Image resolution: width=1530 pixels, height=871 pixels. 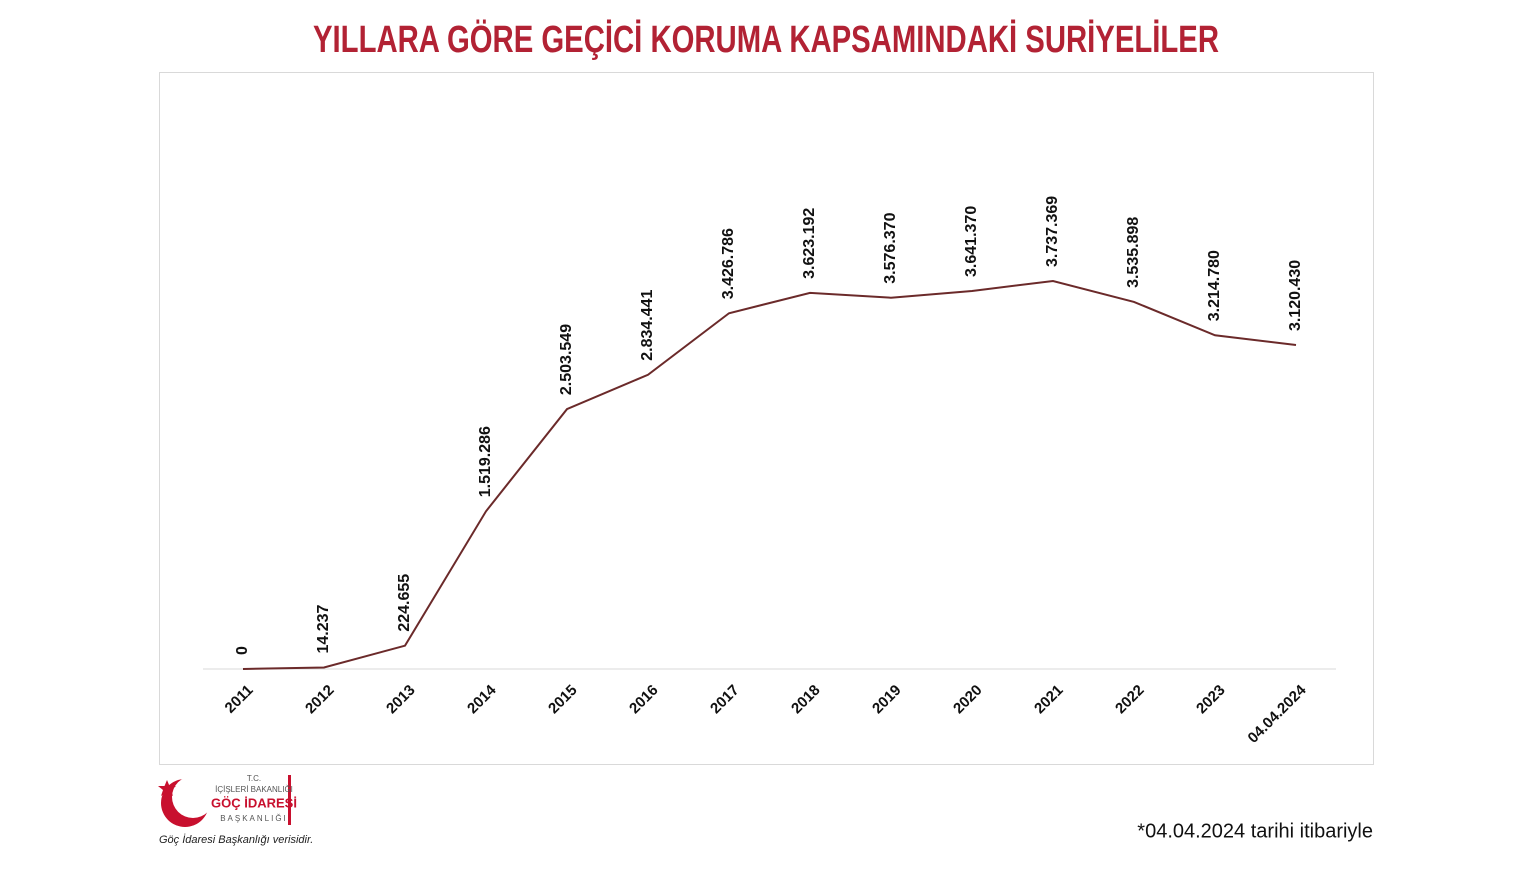 What do you see at coordinates (254, 789) in the screenshot?
I see `logo-ministry: İÇİŞLERİ BAKANLIĞI` at bounding box center [254, 789].